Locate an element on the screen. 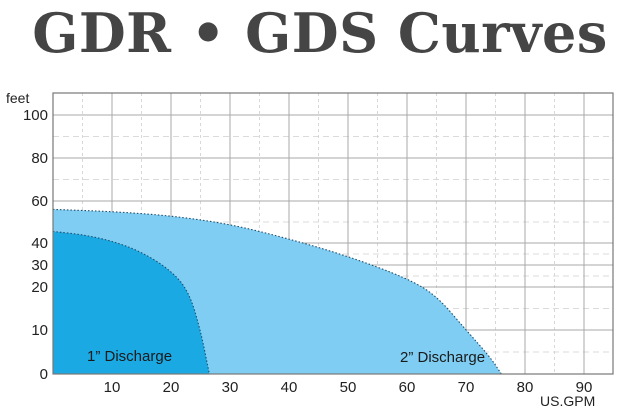 The image size is (640, 410). x-tick-label: 80 is located at coordinates (525, 387).